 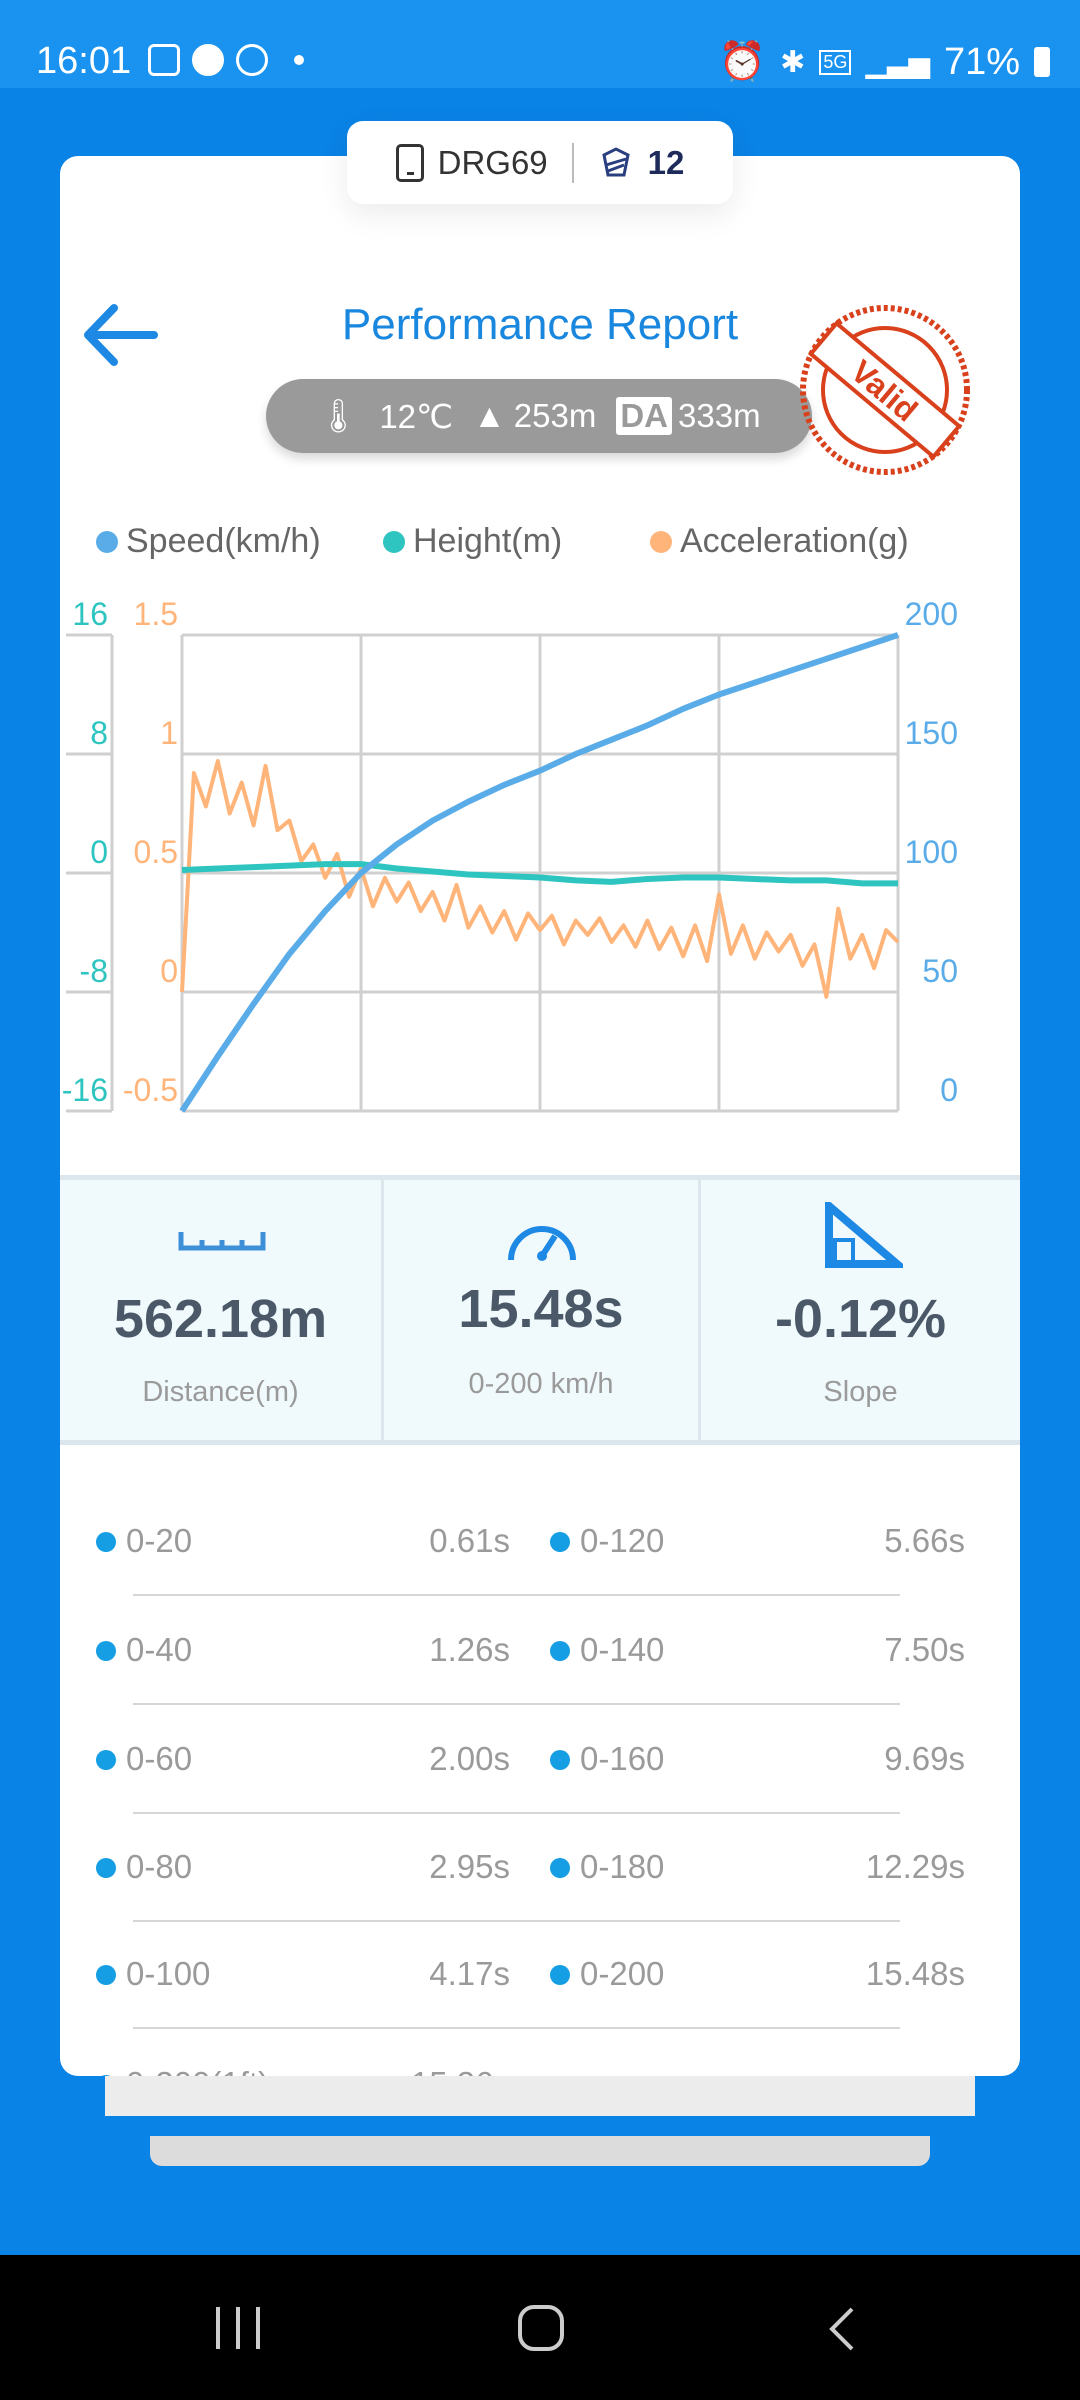 What do you see at coordinates (472, 541) in the screenshot?
I see `legend-height: Height(m)` at bounding box center [472, 541].